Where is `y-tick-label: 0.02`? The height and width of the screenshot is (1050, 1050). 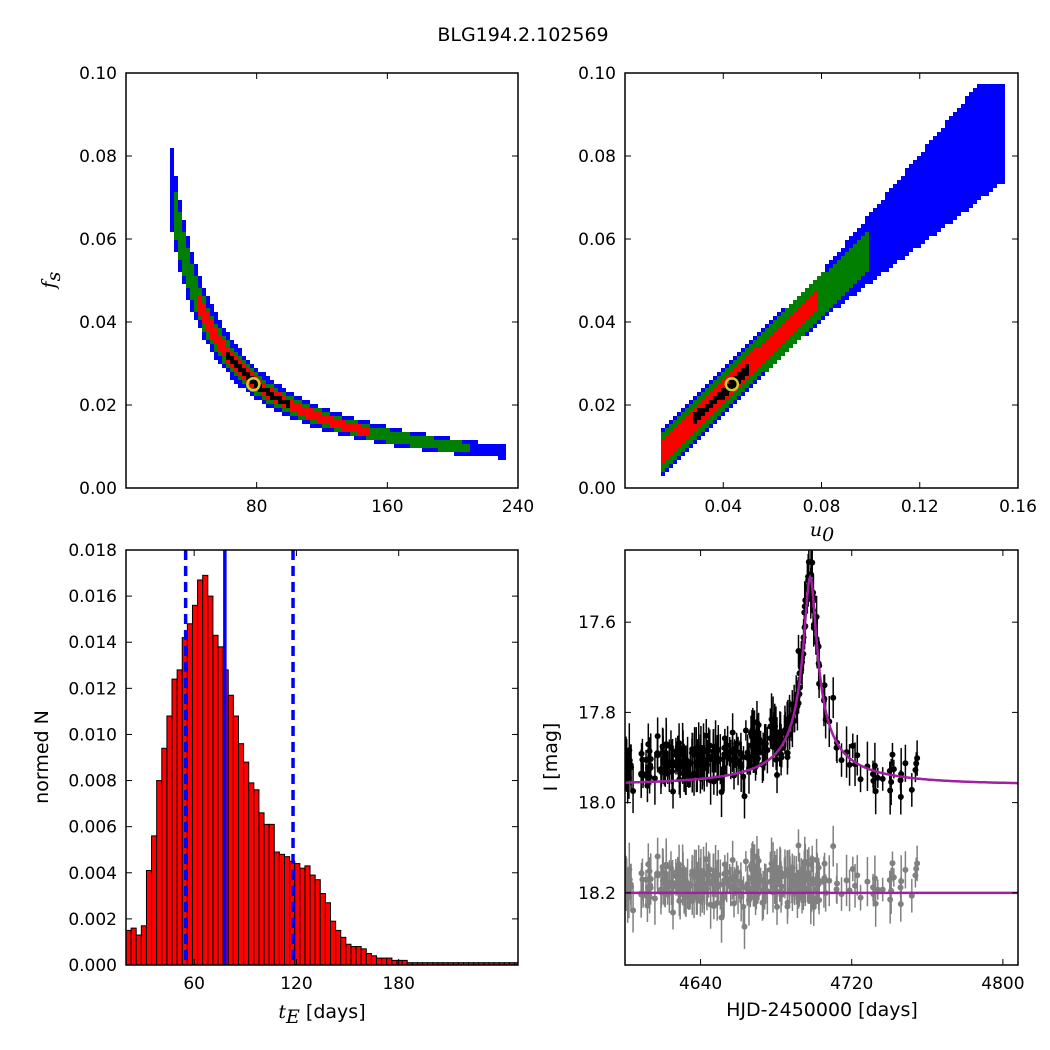
y-tick-label: 0.02 is located at coordinates (98, 406).